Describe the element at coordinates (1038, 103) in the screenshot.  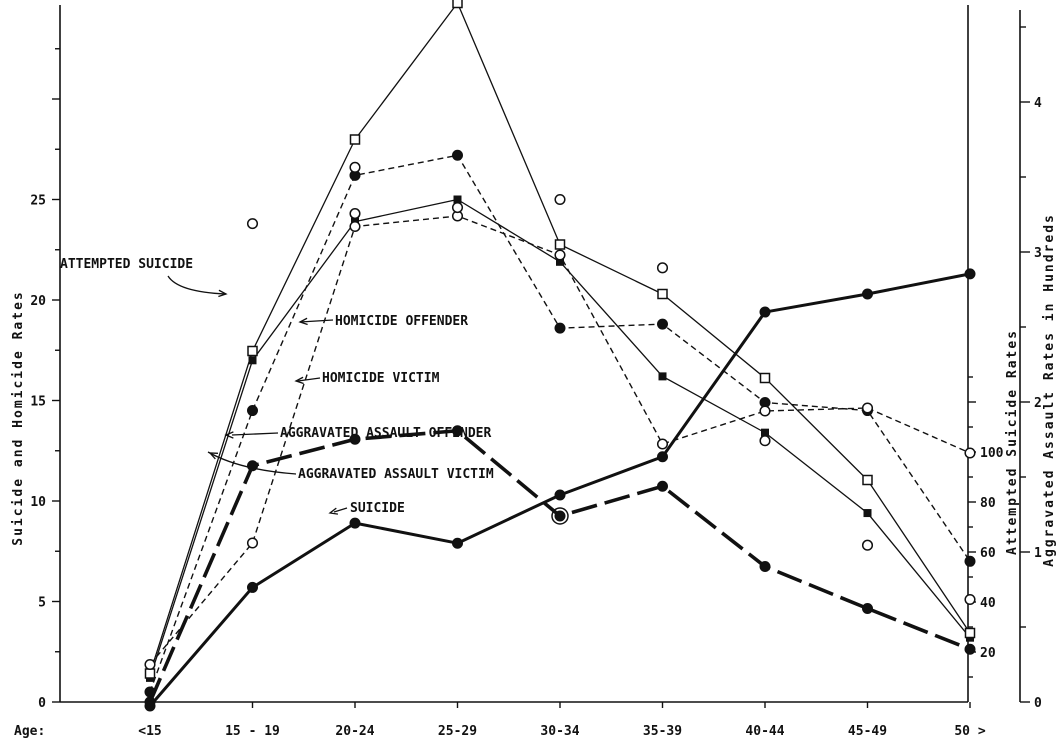
I see `right-2-tick-label: 4` at that location.